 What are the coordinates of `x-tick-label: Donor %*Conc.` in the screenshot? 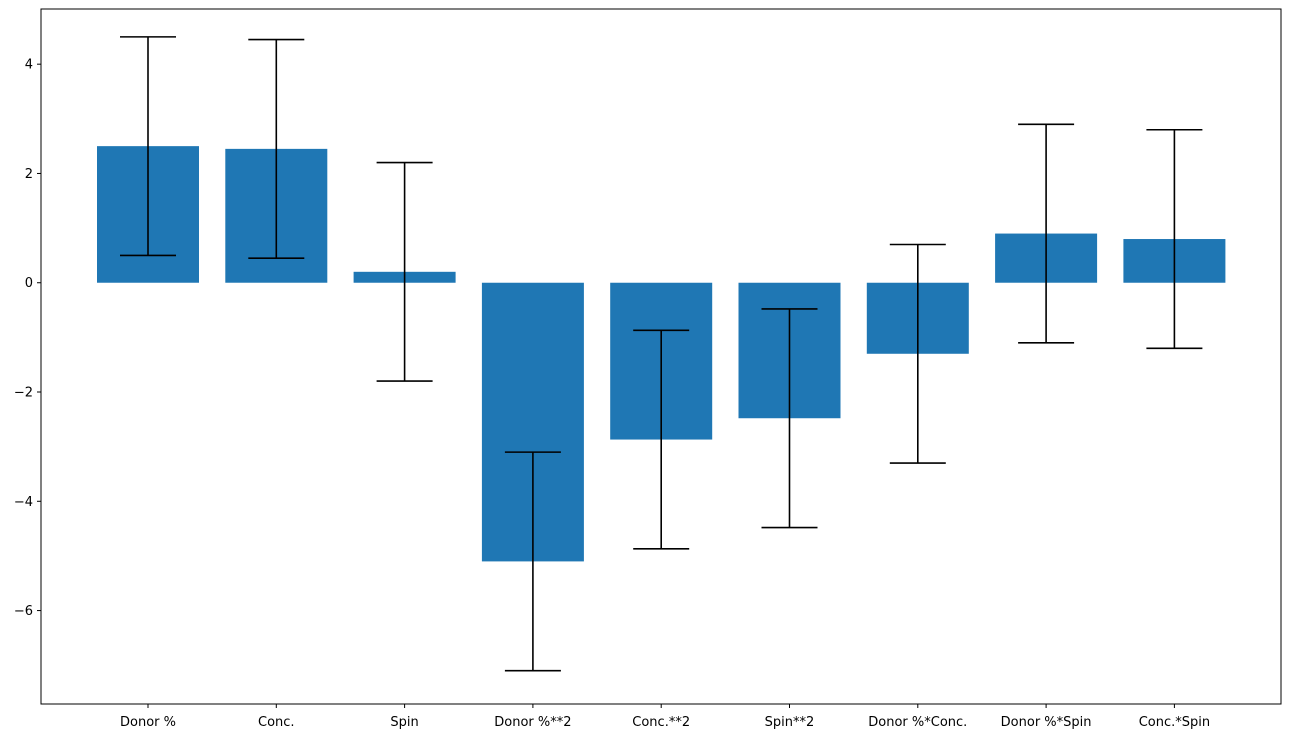 It's located at (917, 722).